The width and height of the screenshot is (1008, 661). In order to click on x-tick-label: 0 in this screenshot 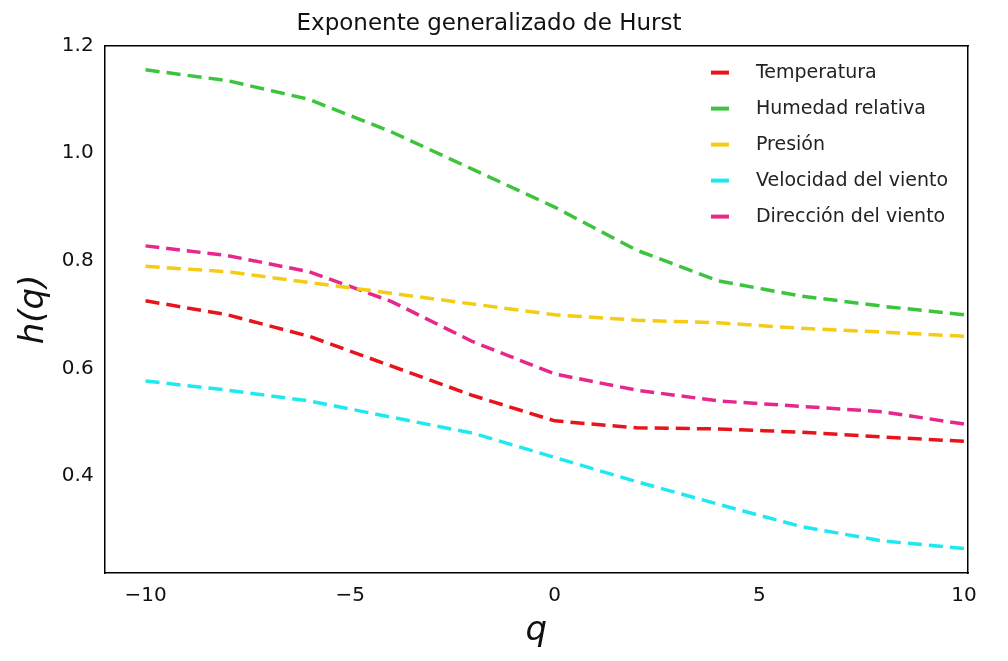, I will do `click(555, 594)`.